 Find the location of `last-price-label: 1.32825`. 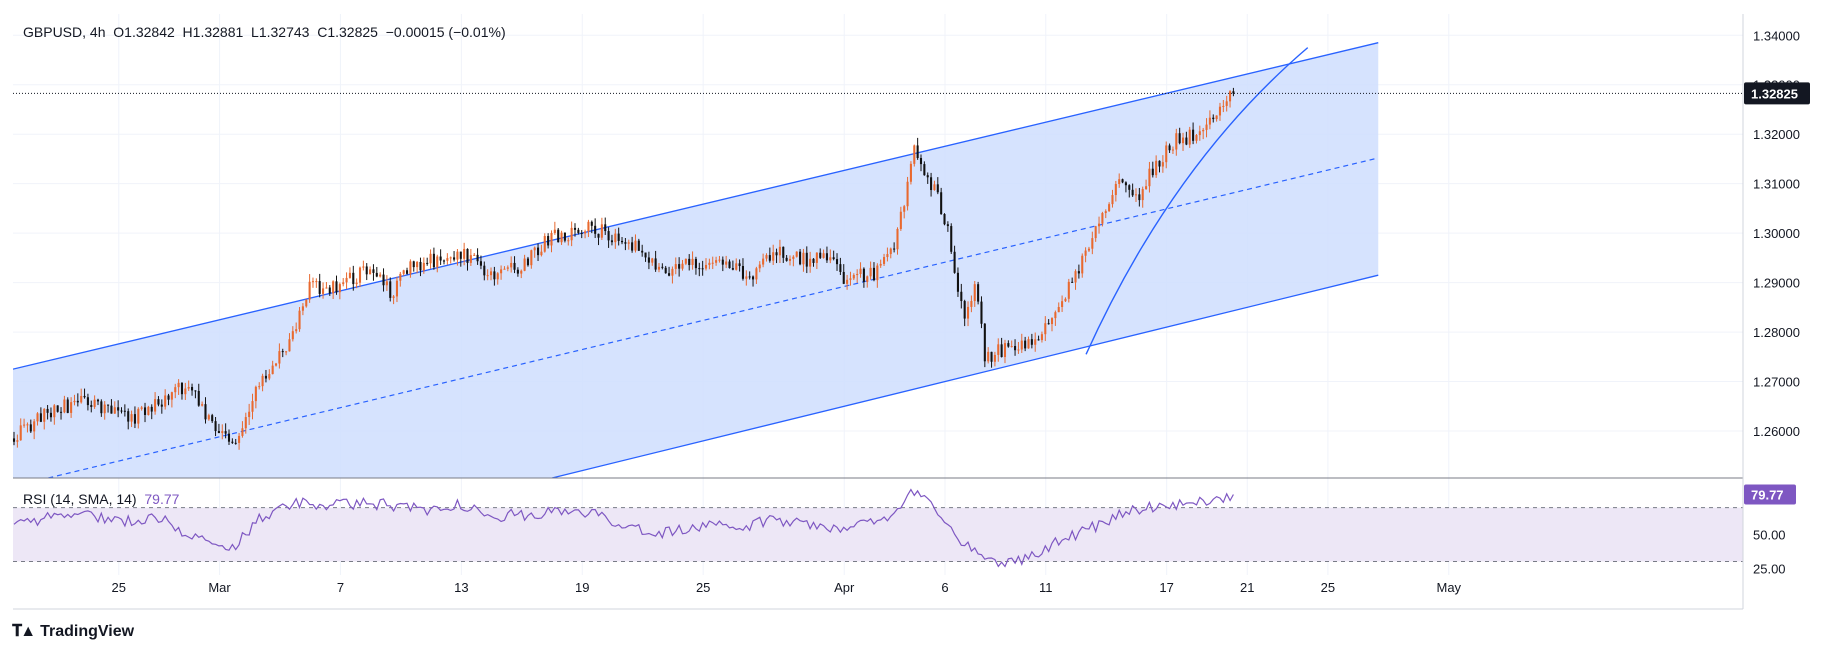

last-price-label: 1.32825 is located at coordinates (1774, 93).